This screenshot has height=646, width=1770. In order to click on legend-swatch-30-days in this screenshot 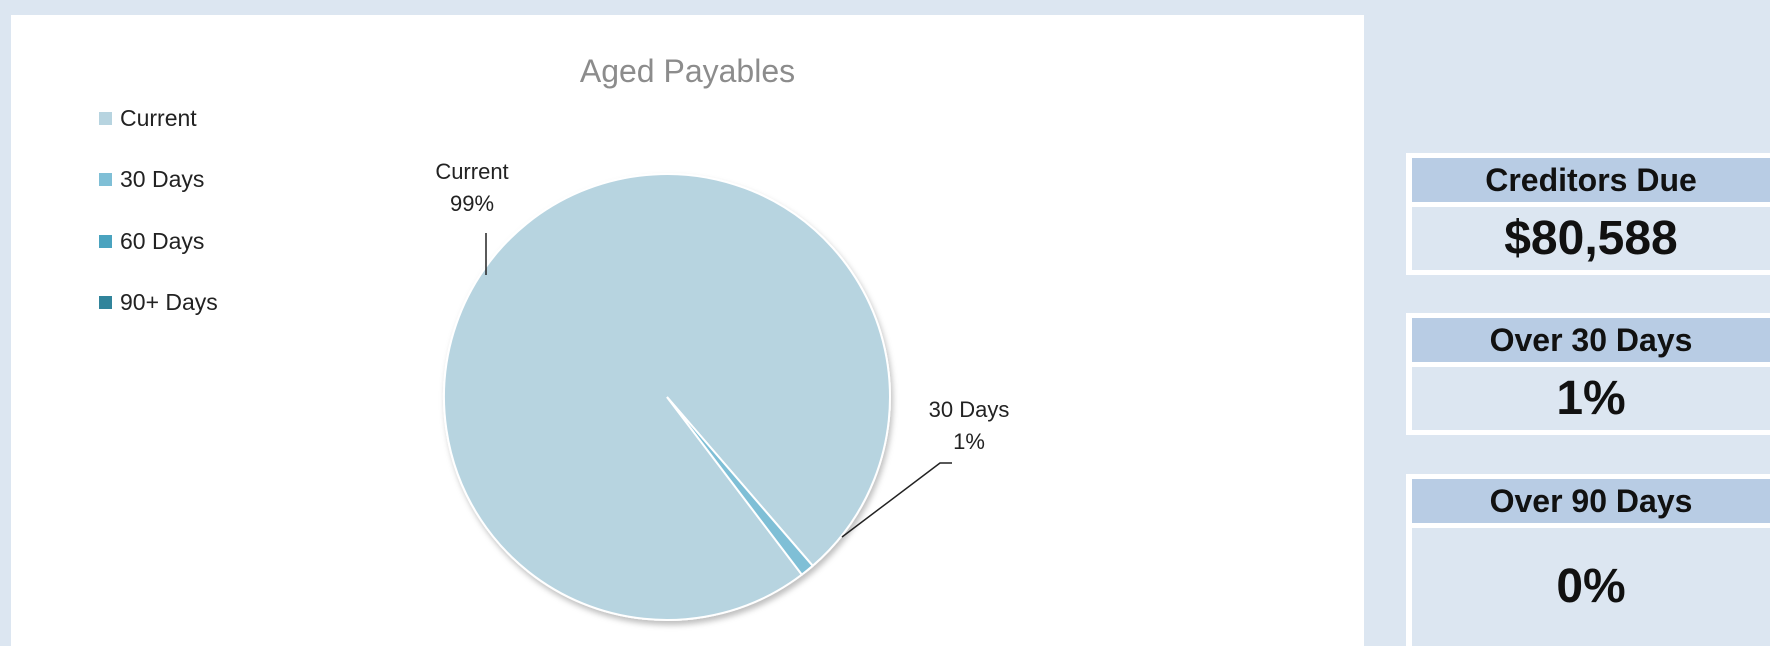, I will do `click(105, 179)`.